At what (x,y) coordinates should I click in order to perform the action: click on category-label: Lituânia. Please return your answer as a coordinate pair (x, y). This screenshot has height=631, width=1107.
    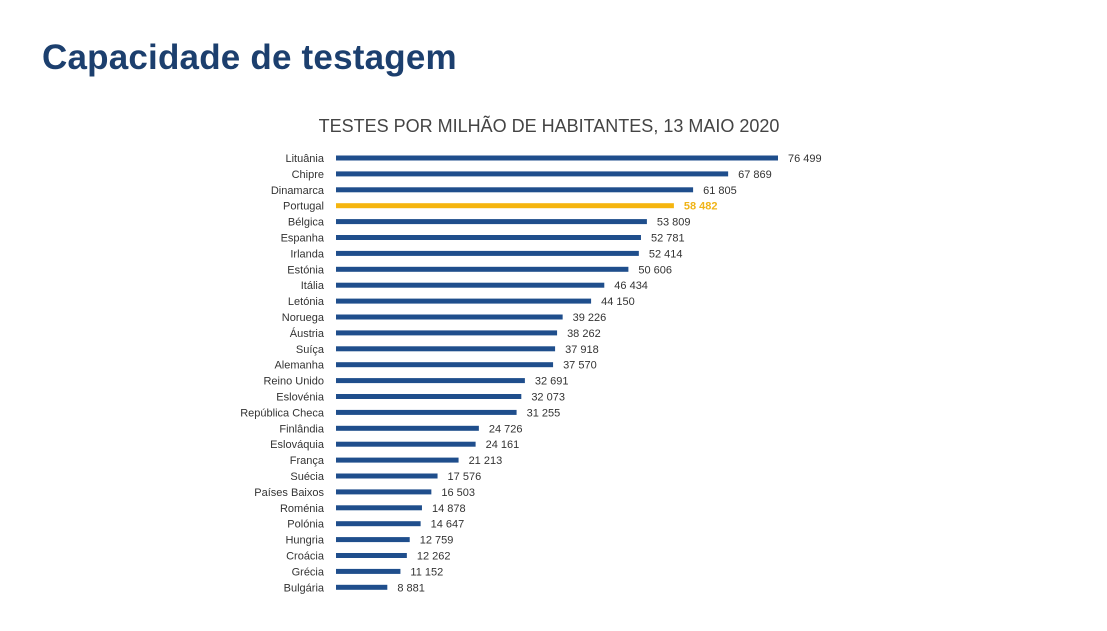
    Looking at the image, I should click on (304, 159).